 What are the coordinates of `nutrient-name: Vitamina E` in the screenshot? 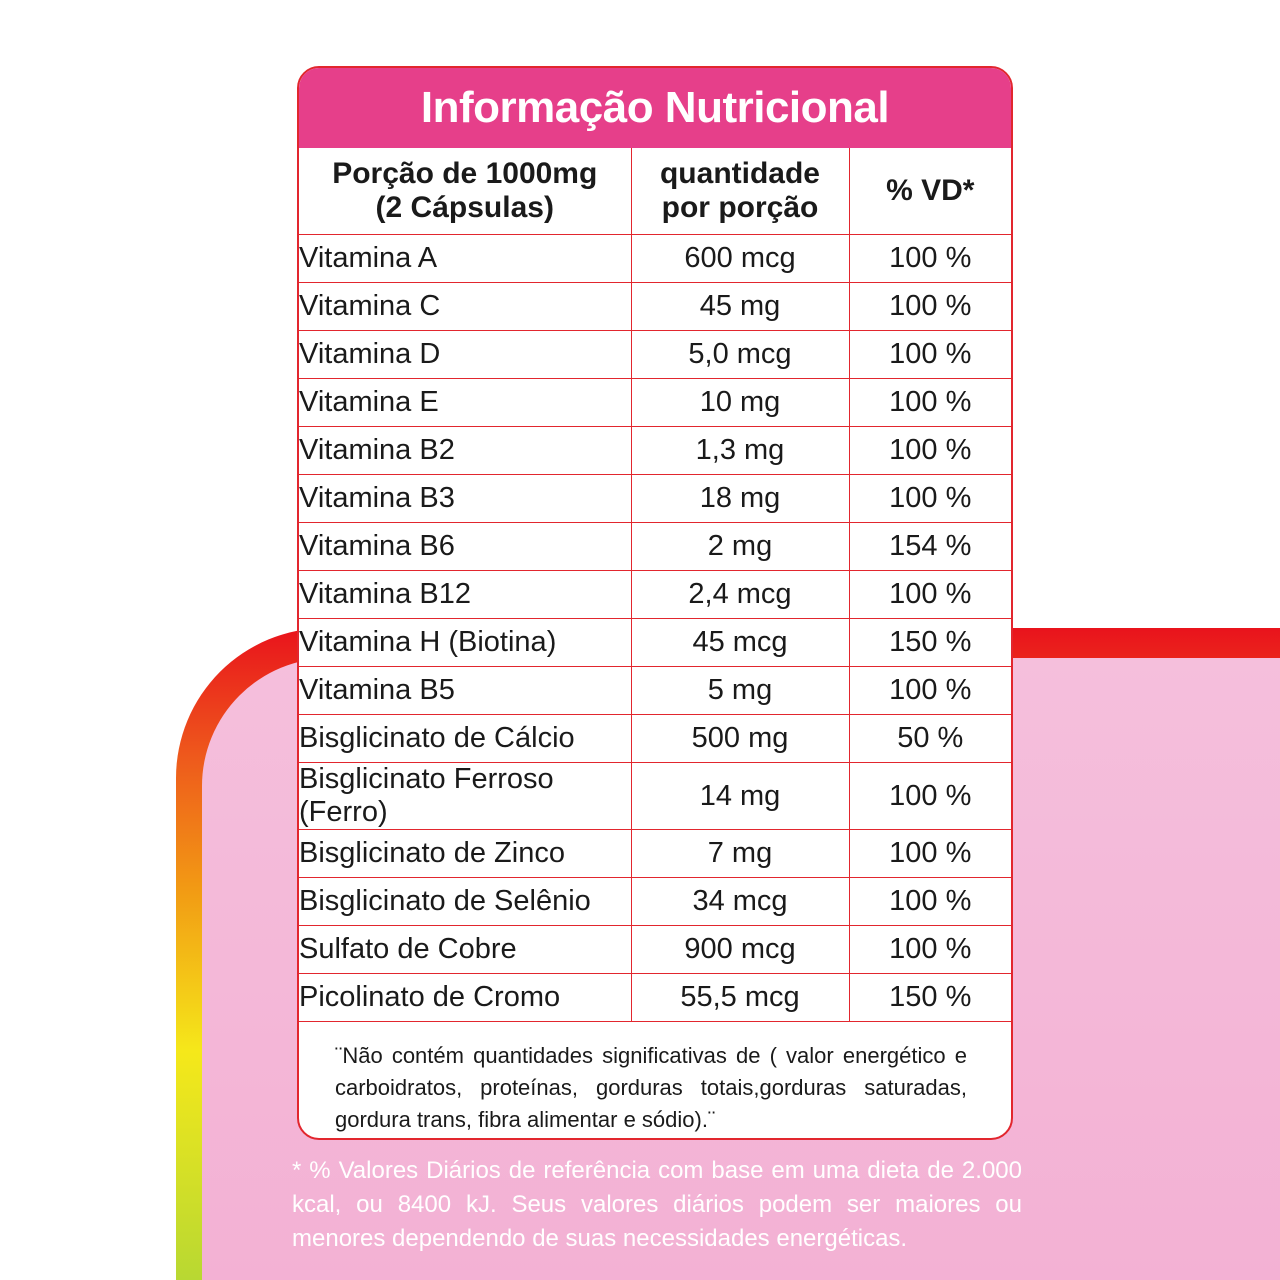 It's located at (465, 402).